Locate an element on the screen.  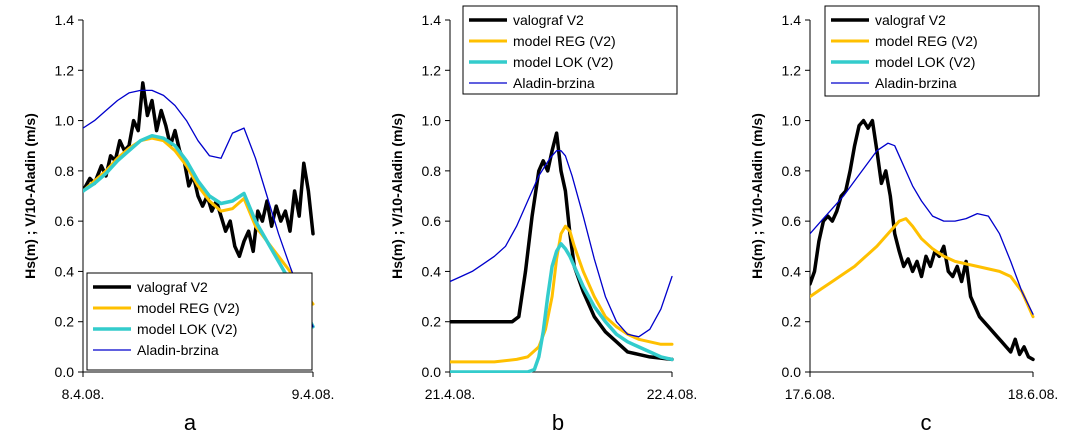
x-tick-label: 22.4.08. is located at coordinates (672, 394).